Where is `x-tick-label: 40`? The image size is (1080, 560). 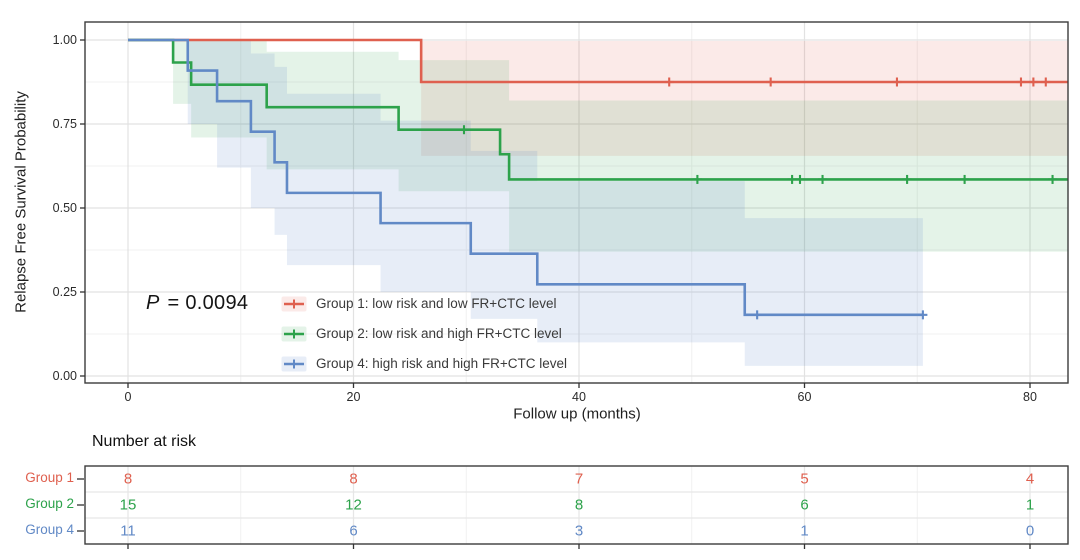
x-tick-label: 40 is located at coordinates (579, 397).